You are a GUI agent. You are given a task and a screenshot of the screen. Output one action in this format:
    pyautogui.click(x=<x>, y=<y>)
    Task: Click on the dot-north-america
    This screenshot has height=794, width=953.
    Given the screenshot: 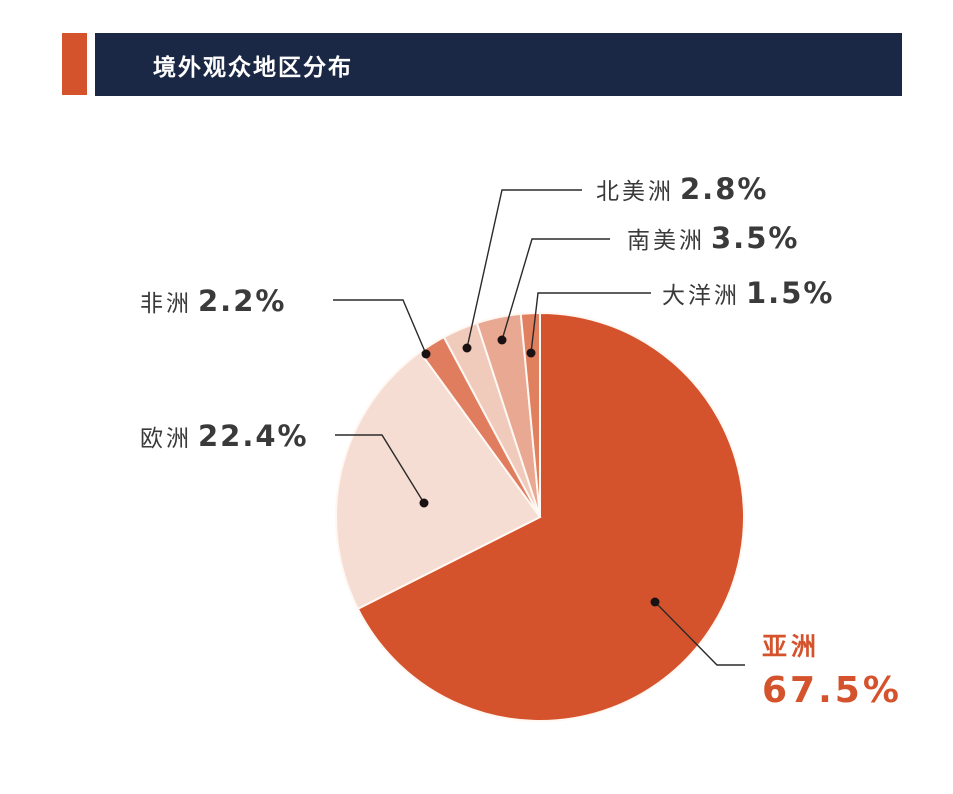 What is the action you would take?
    pyautogui.click(x=467, y=348)
    